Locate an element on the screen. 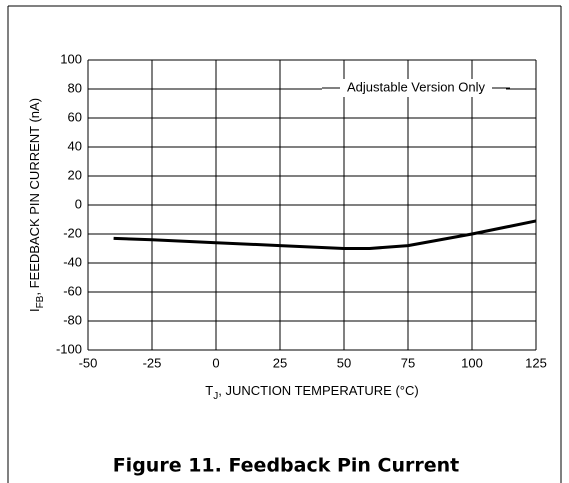 Image resolution: width=569 pixels, height=483 pixels. y-tick-label: 20 is located at coordinates (75, 174).